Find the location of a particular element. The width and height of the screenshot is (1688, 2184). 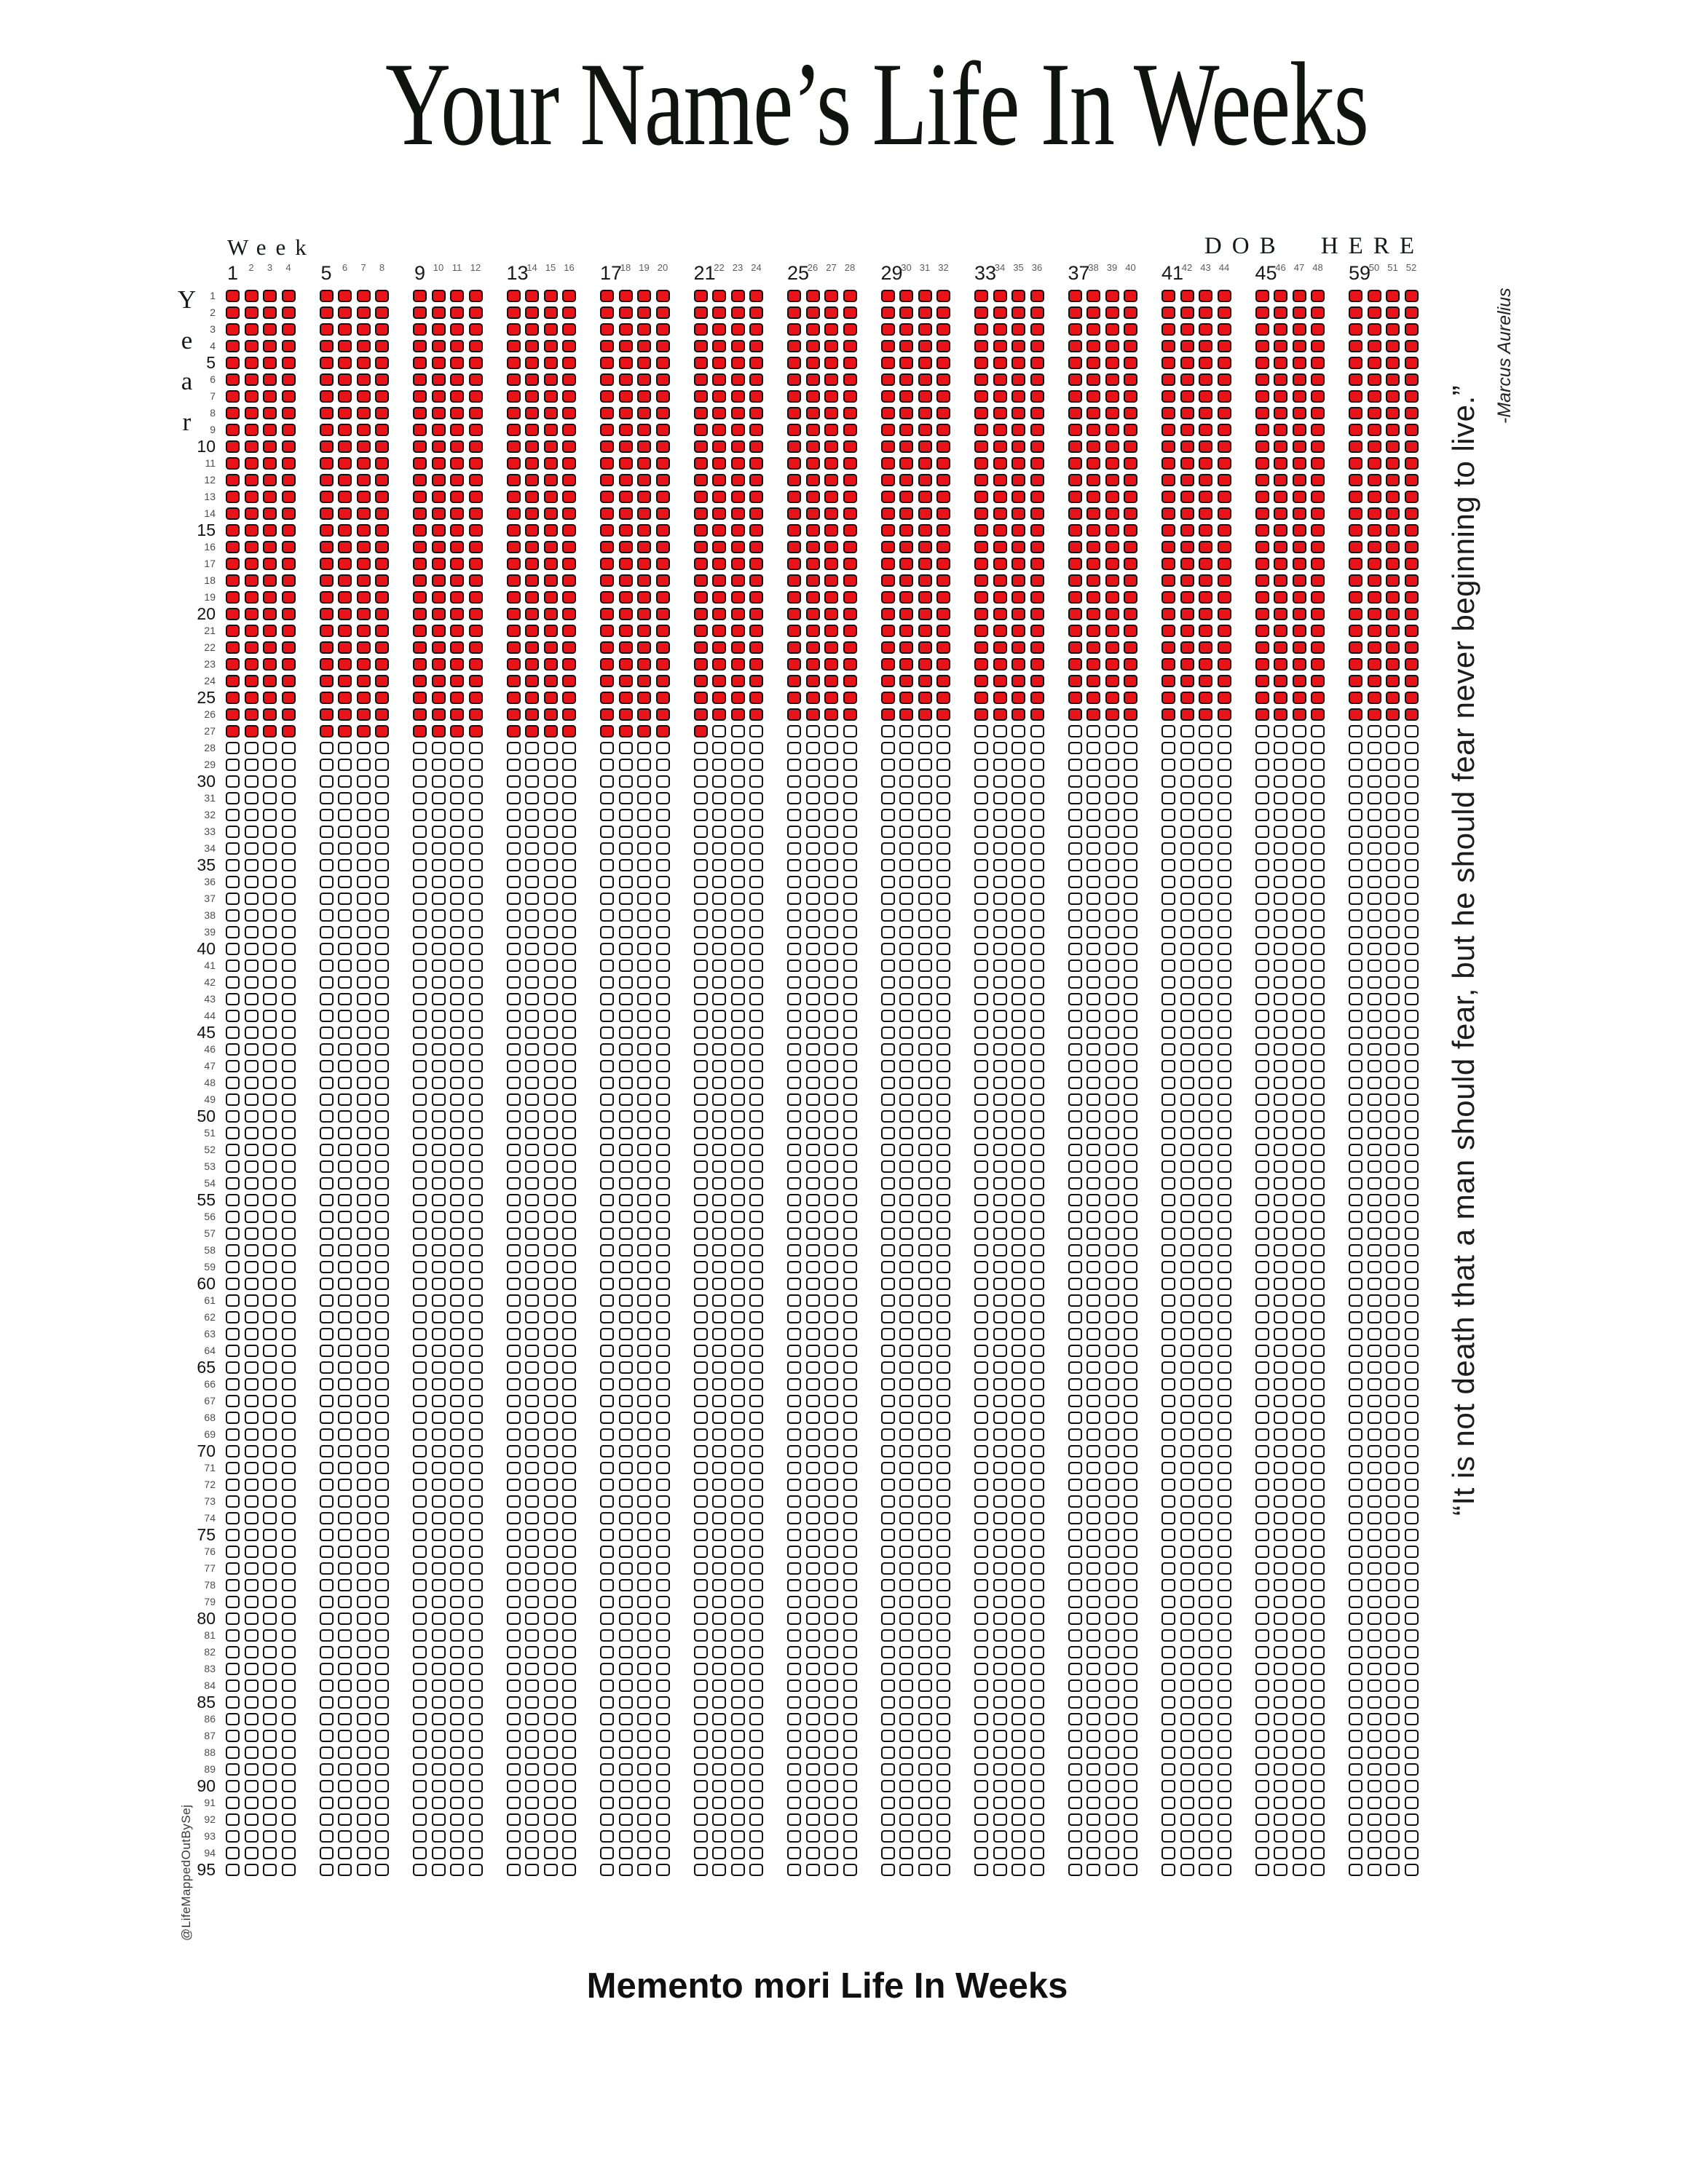

year-label: 73 is located at coordinates (210, 1501).